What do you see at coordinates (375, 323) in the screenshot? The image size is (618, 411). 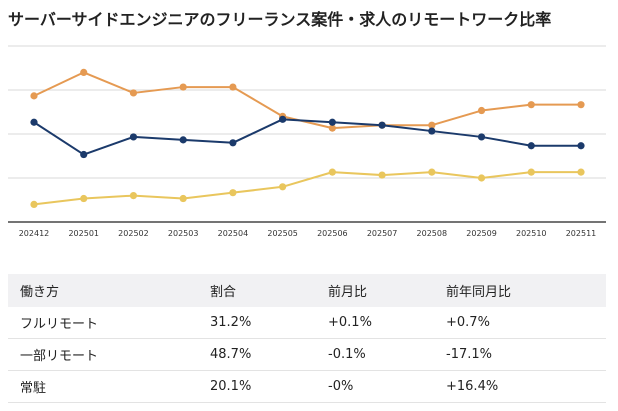 I see `cell-mom: +0.1%` at bounding box center [375, 323].